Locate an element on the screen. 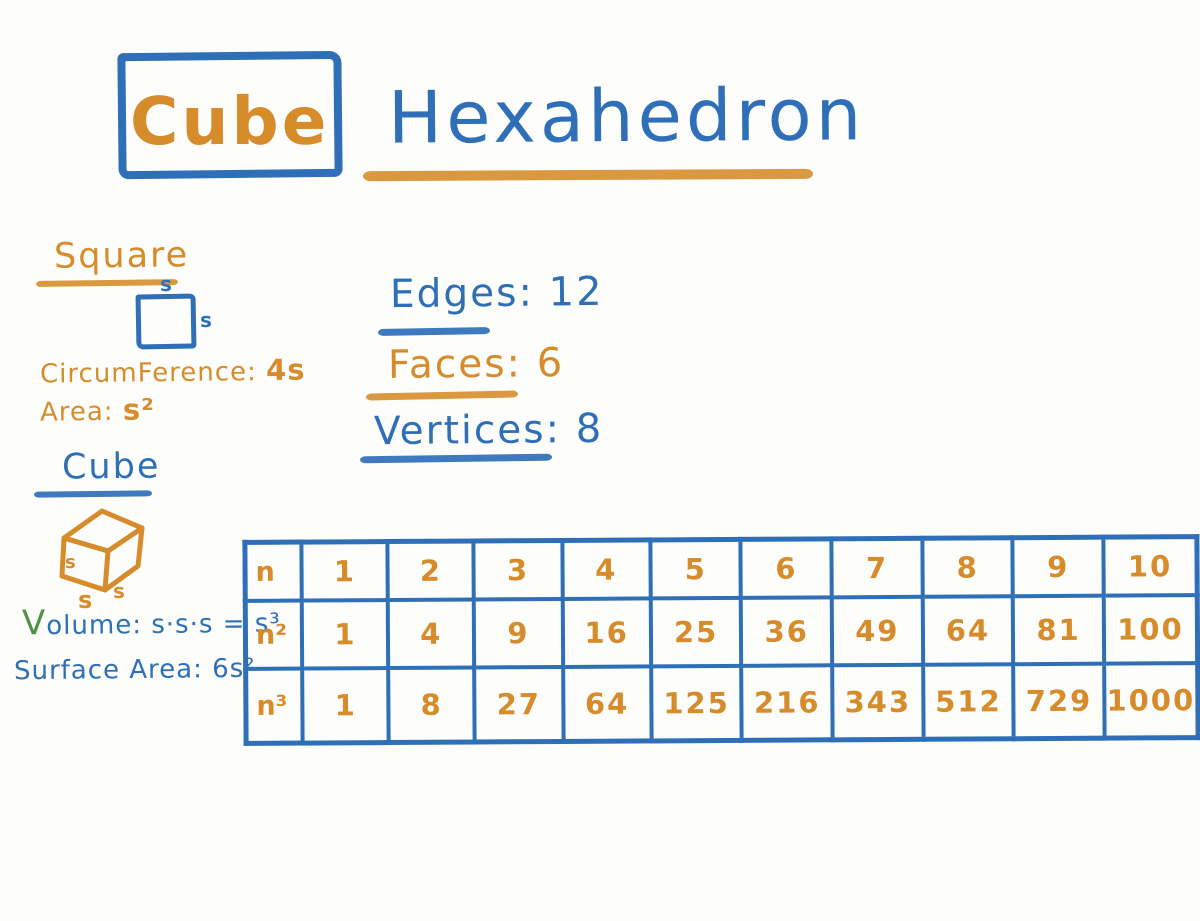 Image resolution: width=1200 pixels, height=921 pixels. vertices-underline is located at coordinates (456, 458).